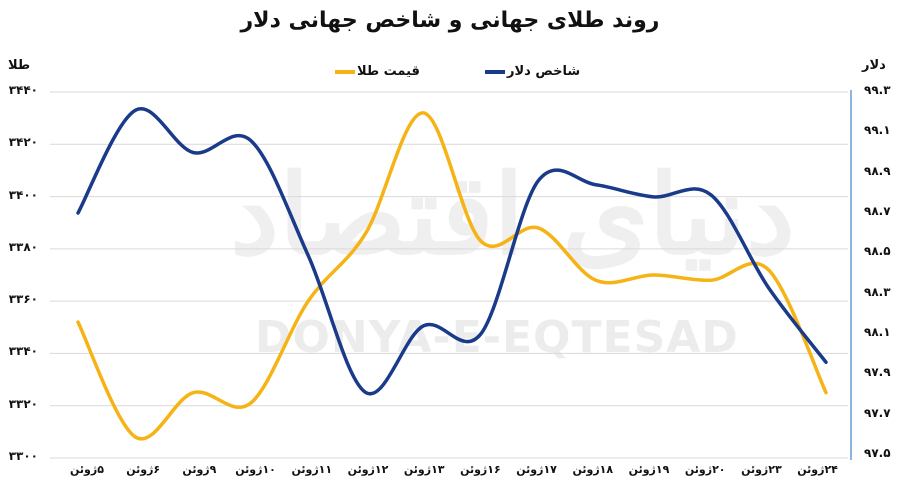  Describe the element at coordinates (23, 194) in the screenshot. I see `left-tick-label: ۳۴۰۰` at that location.